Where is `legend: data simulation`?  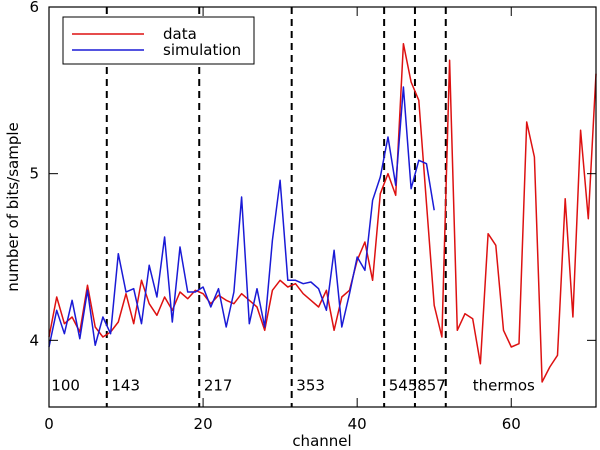
legend: data simulation is located at coordinates (158, 40).